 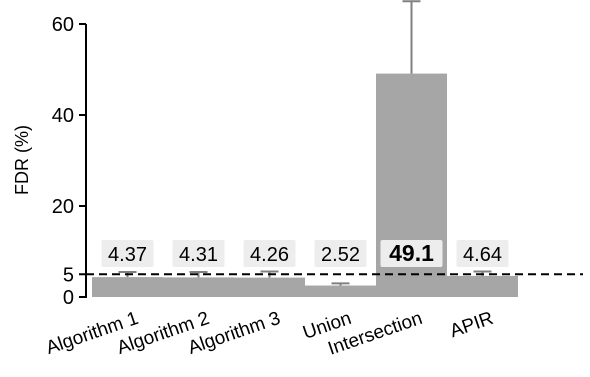 I want to click on y-tick-label: 5, so click(x=68, y=275).